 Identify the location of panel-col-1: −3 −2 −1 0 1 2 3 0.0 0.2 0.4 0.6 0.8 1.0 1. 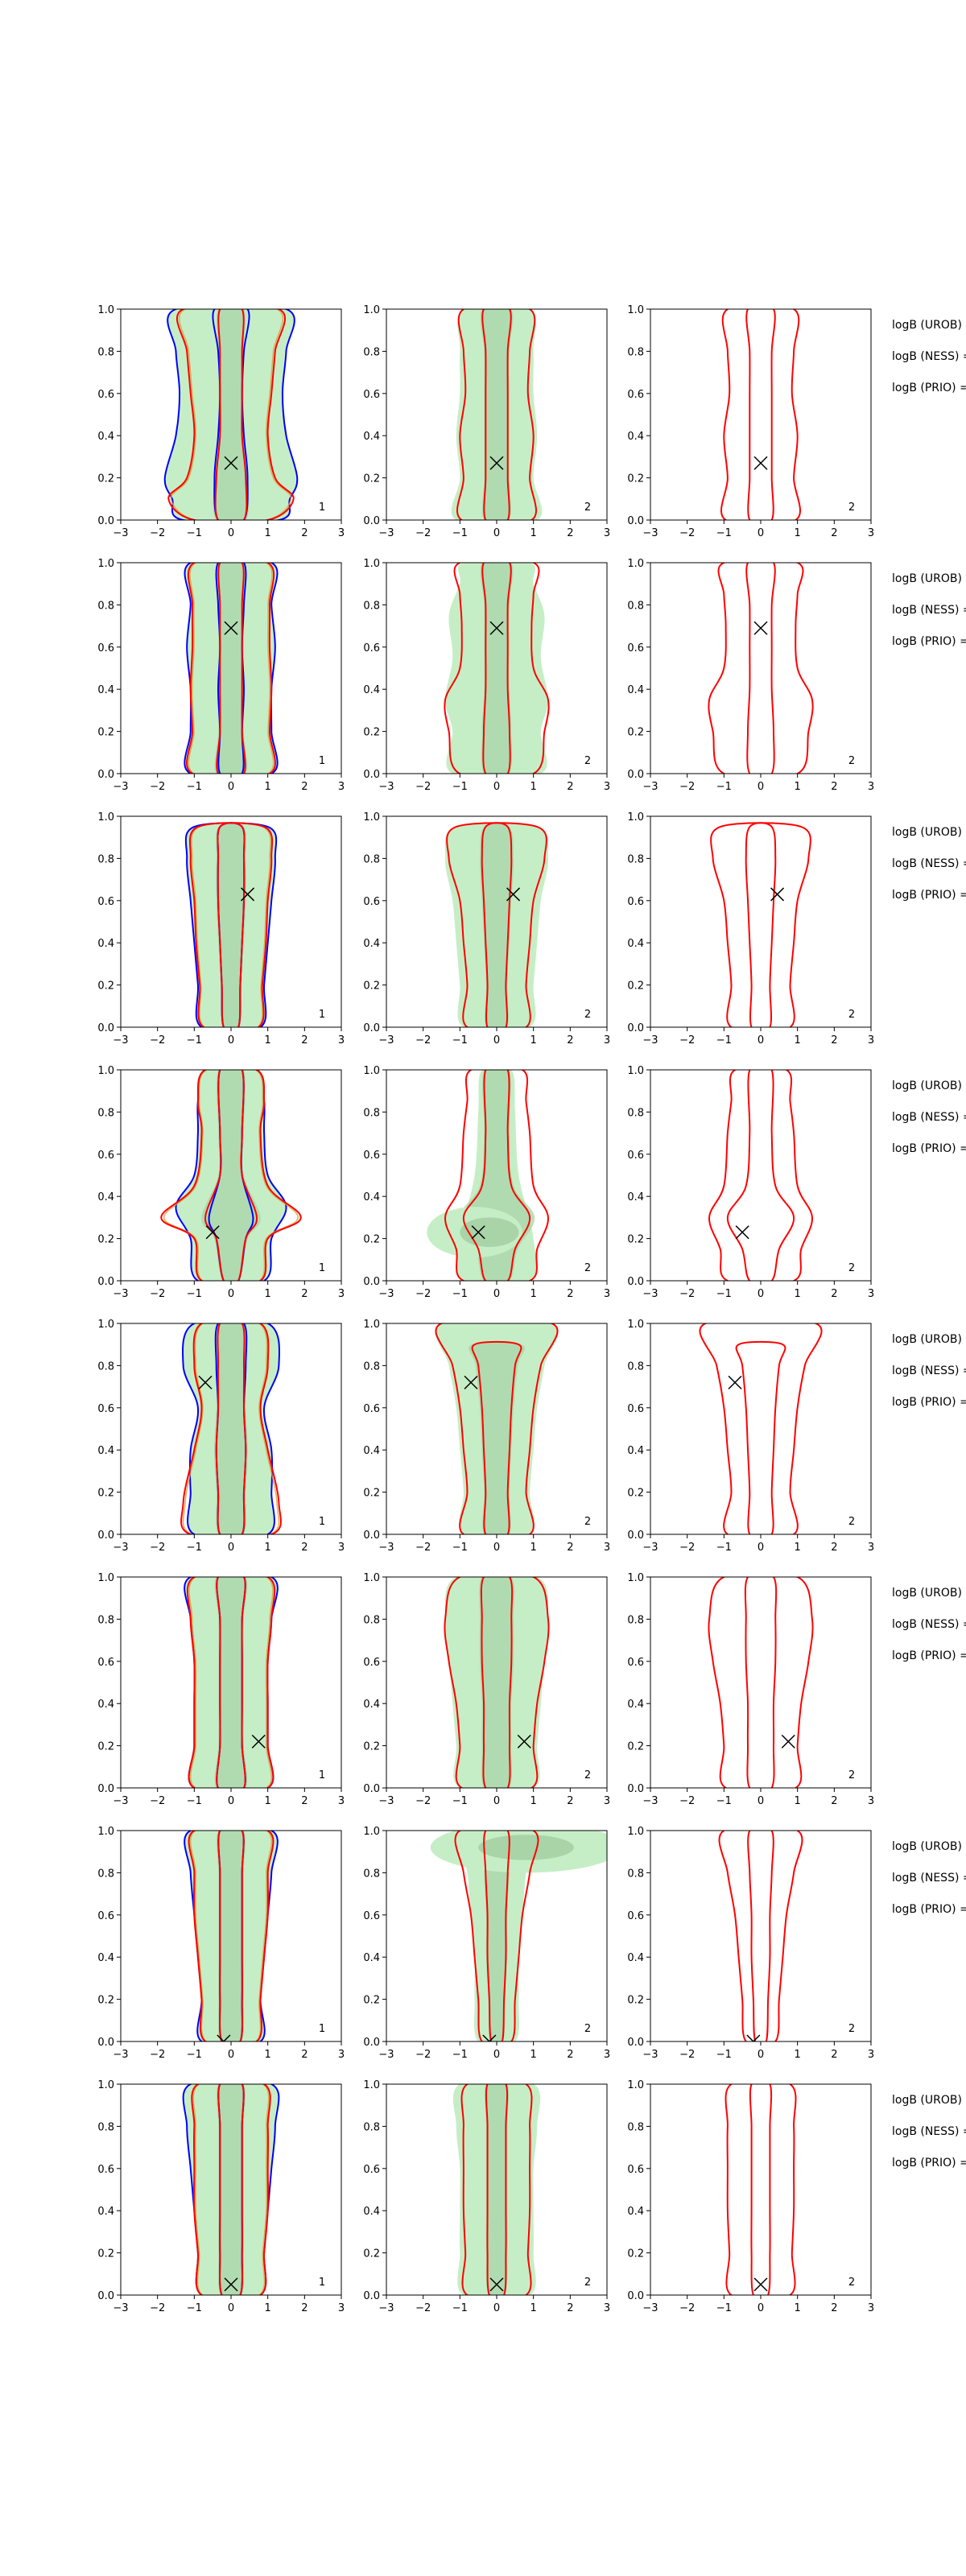
(221, 1182).